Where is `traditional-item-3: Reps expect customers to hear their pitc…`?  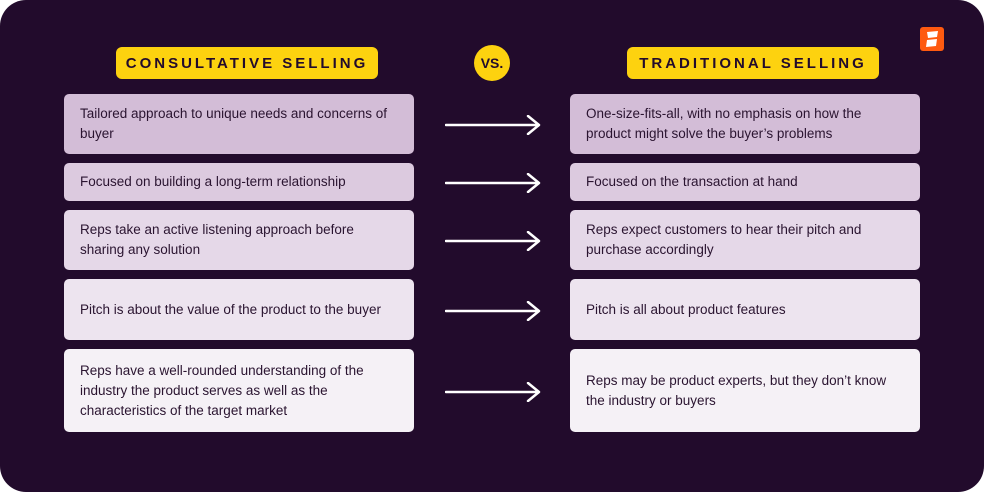 traditional-item-3: Reps expect customers to hear their pitc… is located at coordinates (745, 240).